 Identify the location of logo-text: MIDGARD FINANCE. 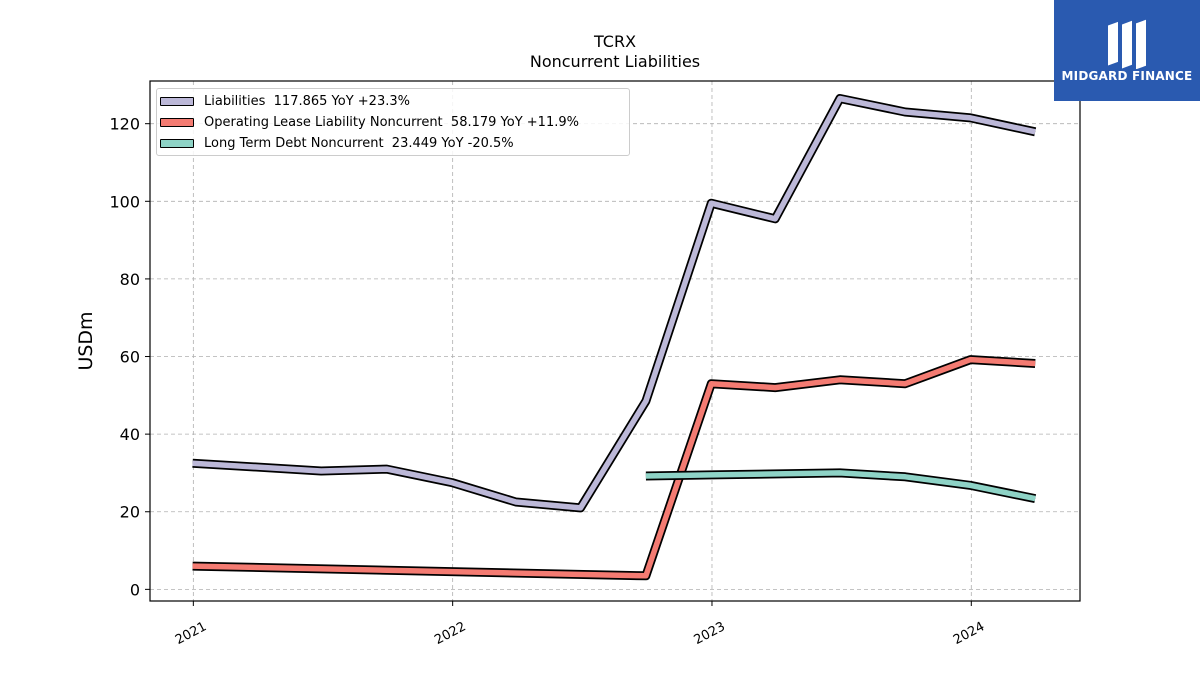
(1127, 76).